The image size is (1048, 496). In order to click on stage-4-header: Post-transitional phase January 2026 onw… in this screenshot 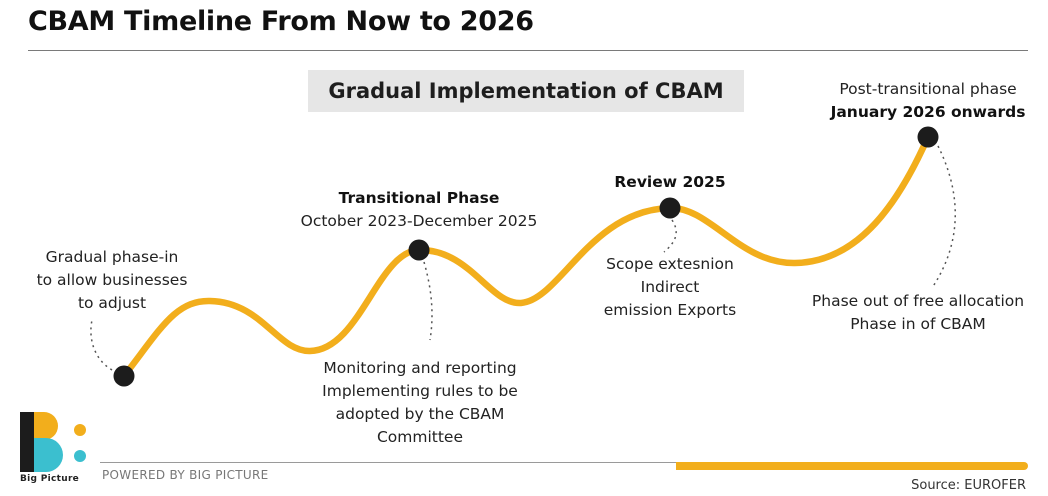, I will do `click(928, 101)`.